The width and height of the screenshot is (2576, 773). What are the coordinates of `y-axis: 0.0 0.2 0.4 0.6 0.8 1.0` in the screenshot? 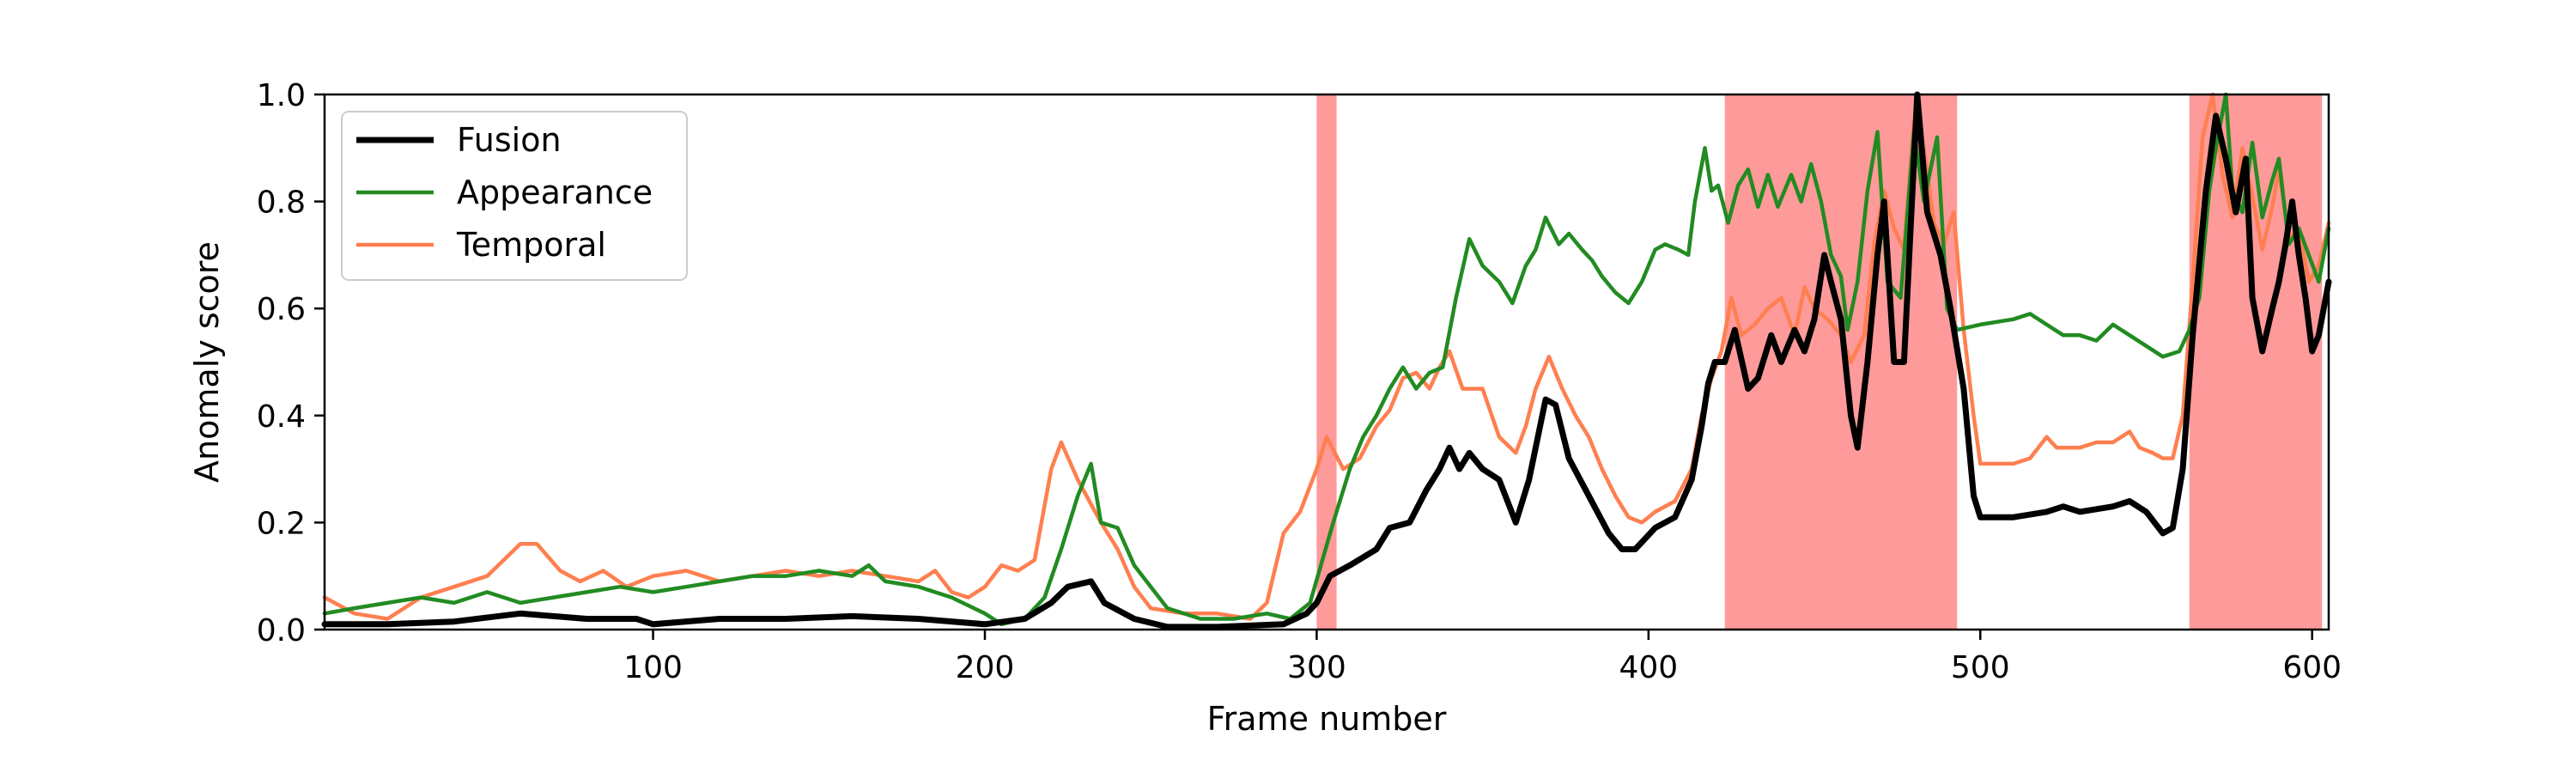 It's located at (291, 363).